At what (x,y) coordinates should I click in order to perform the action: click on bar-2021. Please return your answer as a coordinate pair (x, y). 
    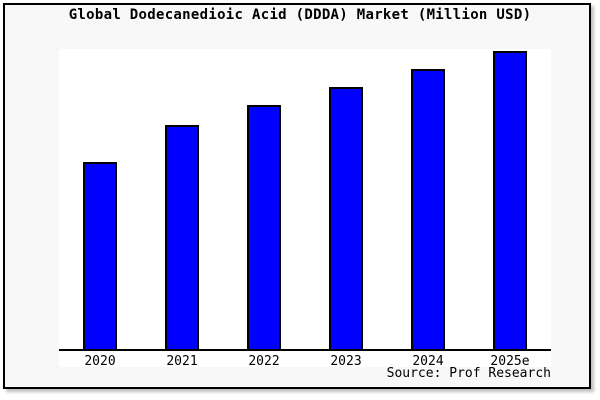
    Looking at the image, I should click on (182, 238).